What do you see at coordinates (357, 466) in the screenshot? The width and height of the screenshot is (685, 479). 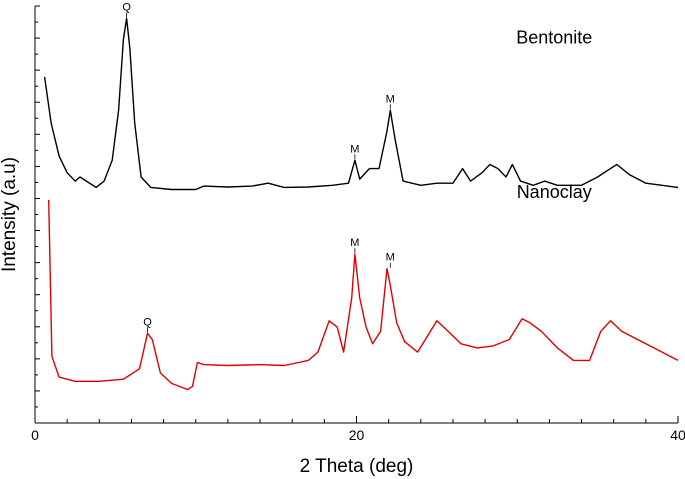 I see `x-axis-title: 2 Theta (deg)` at bounding box center [357, 466].